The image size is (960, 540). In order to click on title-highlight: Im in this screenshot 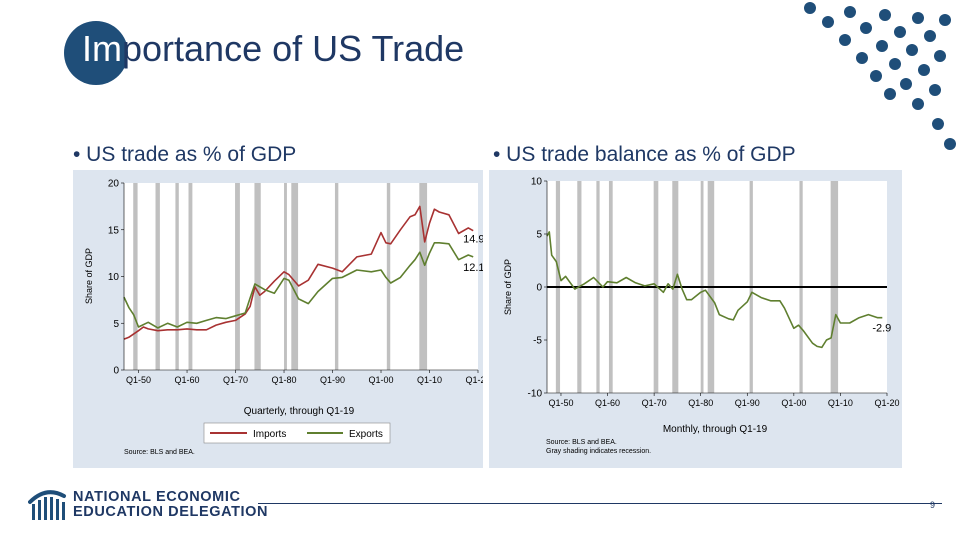, I will do `click(102, 48)`.